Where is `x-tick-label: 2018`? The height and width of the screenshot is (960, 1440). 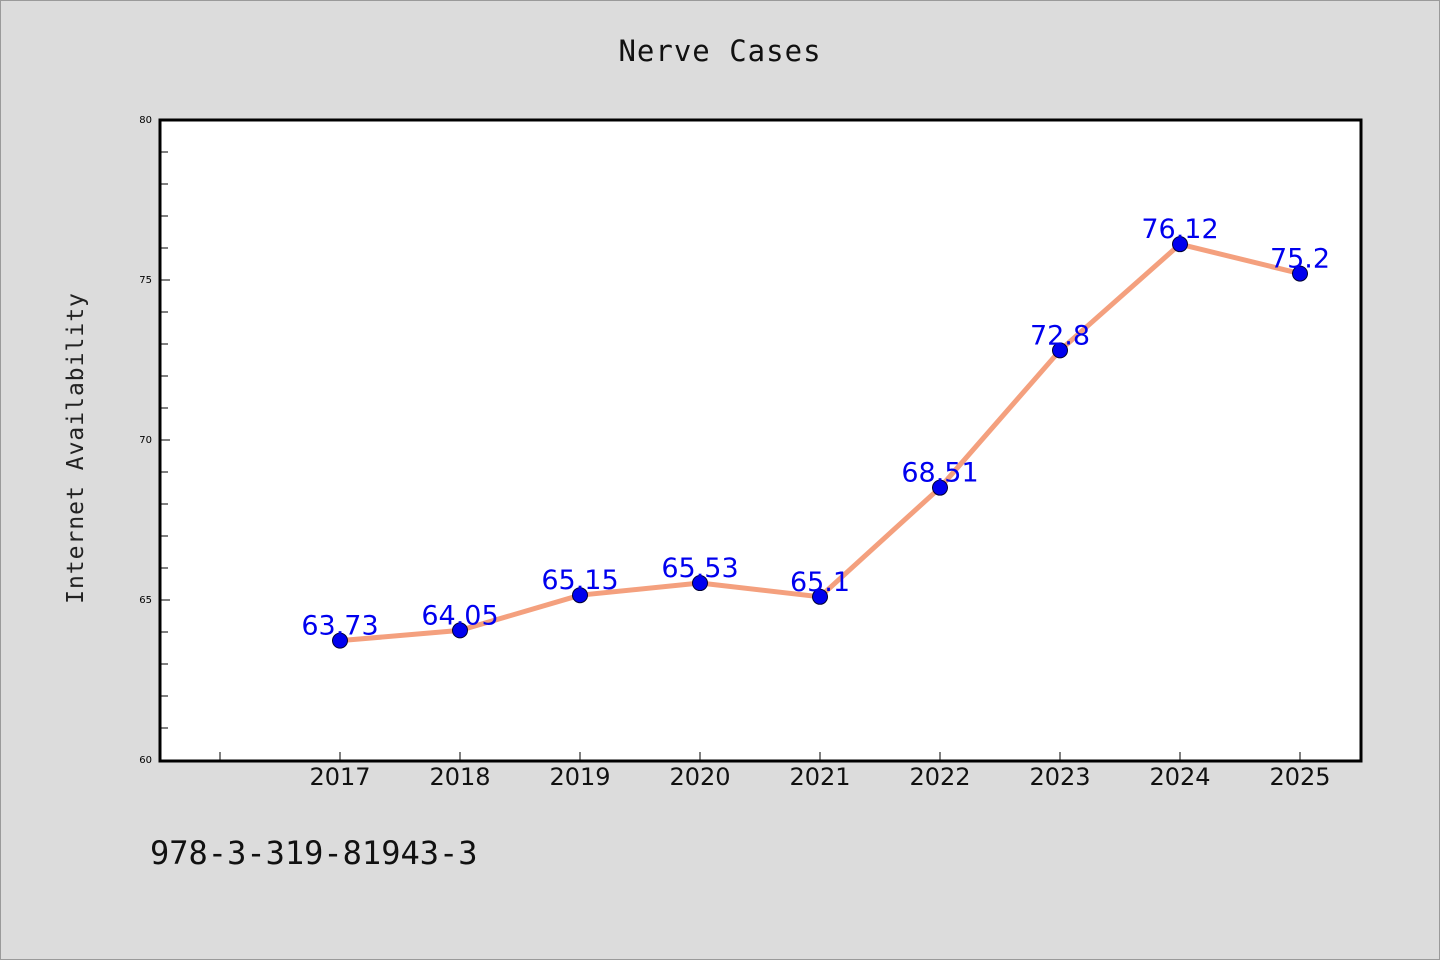
x-tick-label: 2018 is located at coordinates (459, 777).